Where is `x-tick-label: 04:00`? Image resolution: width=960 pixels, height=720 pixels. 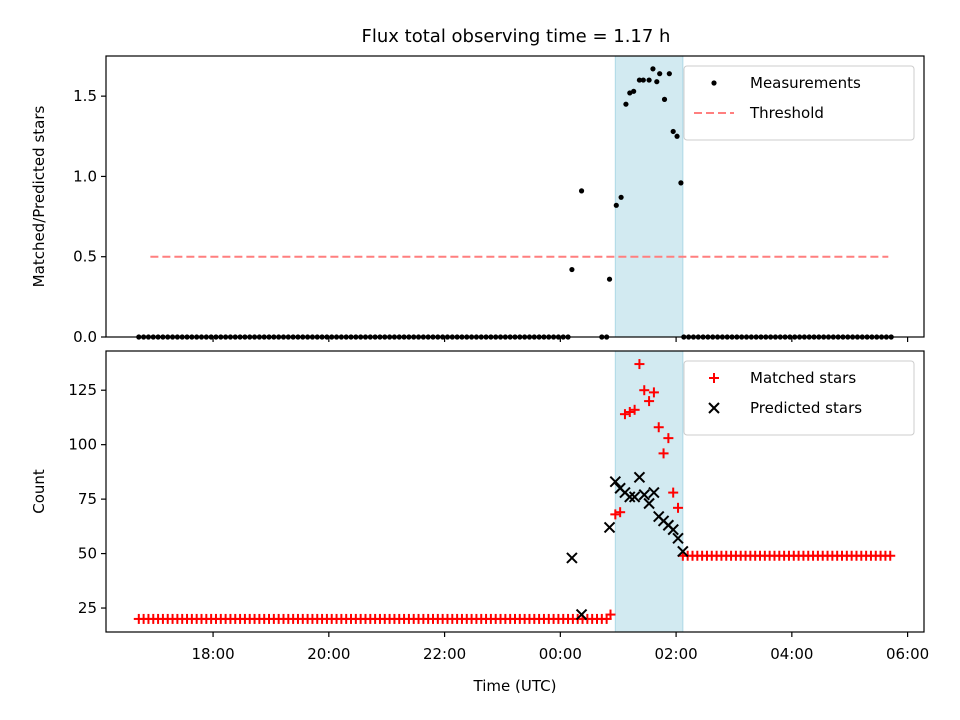
x-tick-label: 04:00 is located at coordinates (791, 654).